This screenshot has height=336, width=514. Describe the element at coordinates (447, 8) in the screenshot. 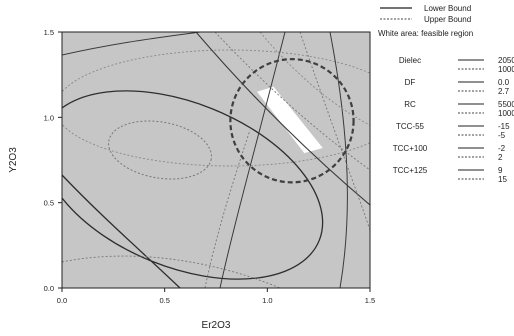

I see `legend-lower-label: Lower Bound` at that location.